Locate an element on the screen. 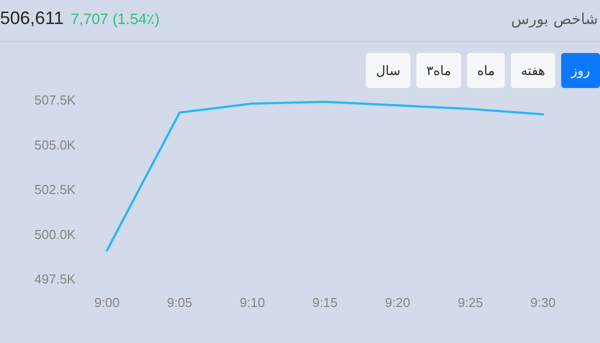  x-tick-label: 9:20 is located at coordinates (397, 302).